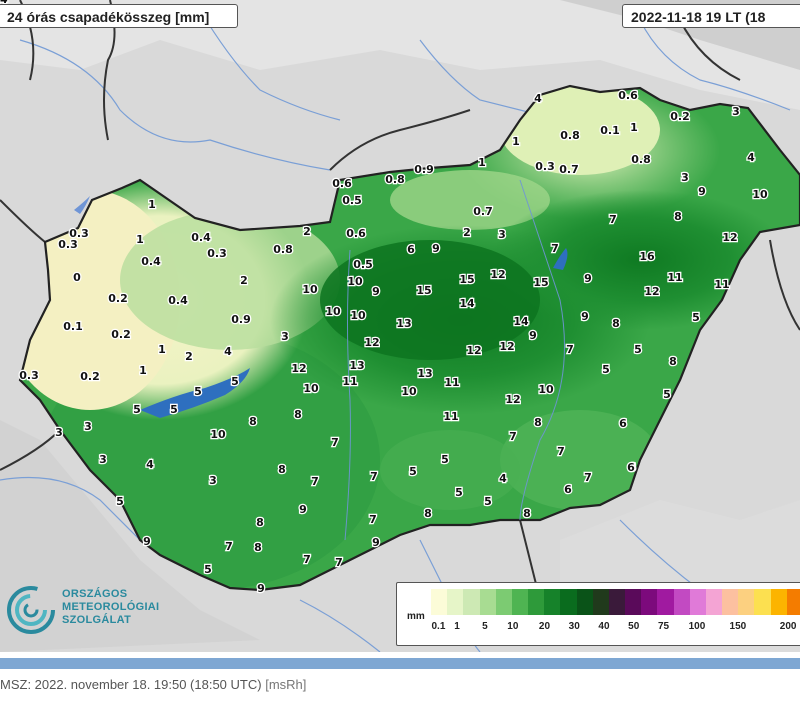 This screenshot has height=708, width=800. I want to click on legend-tick: 0.1, so click(438, 626).